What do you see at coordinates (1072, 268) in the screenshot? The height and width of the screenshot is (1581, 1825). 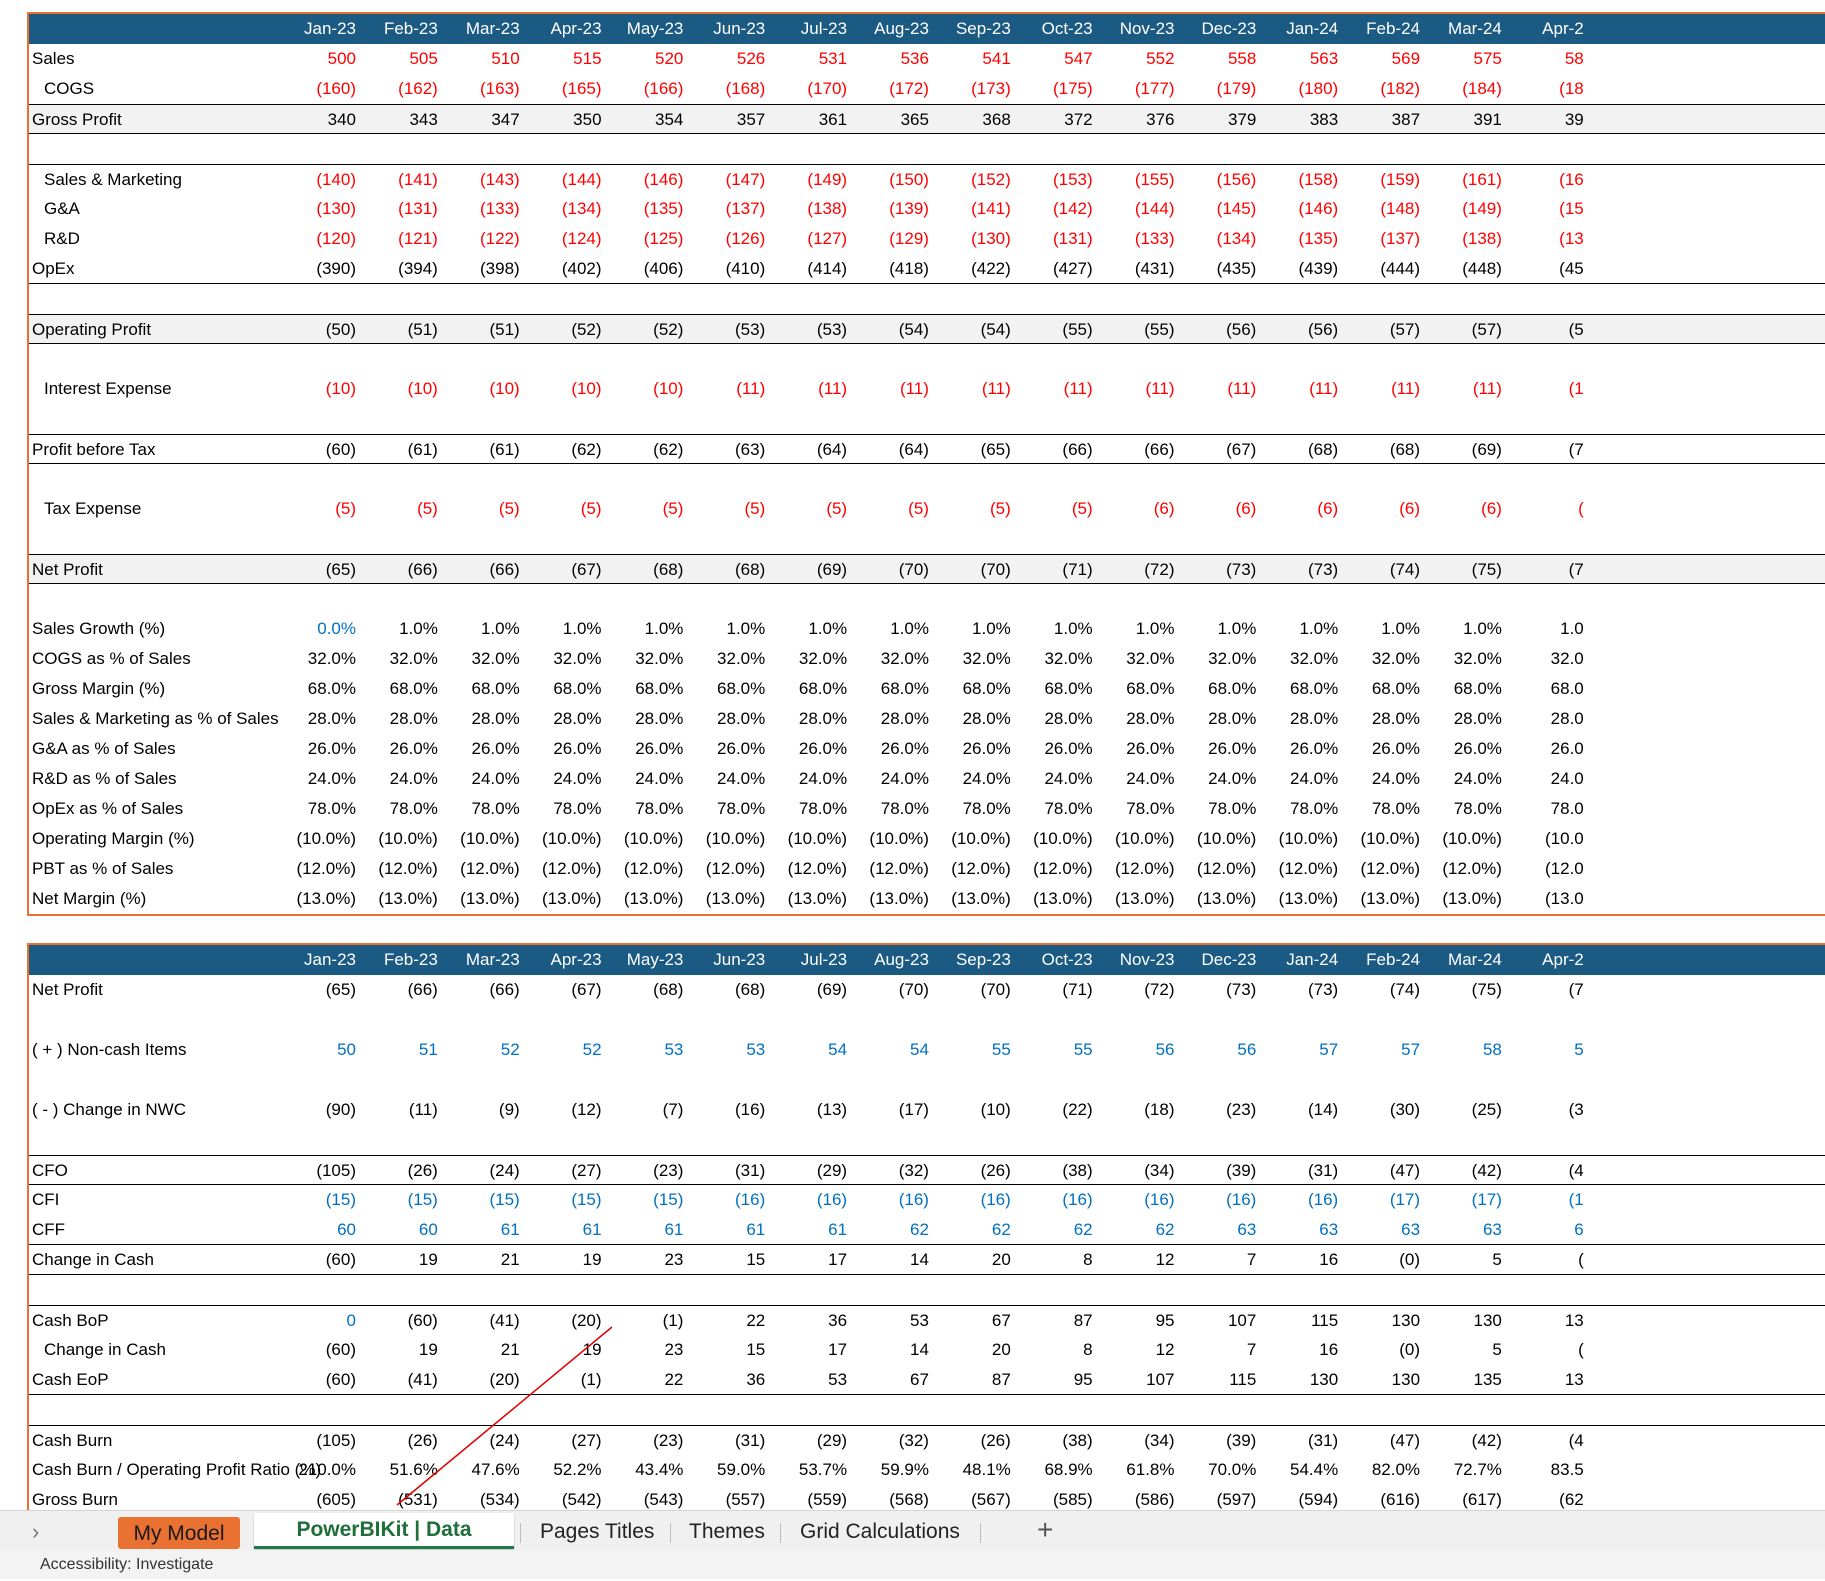 I see `value-cell: (427)` at bounding box center [1072, 268].